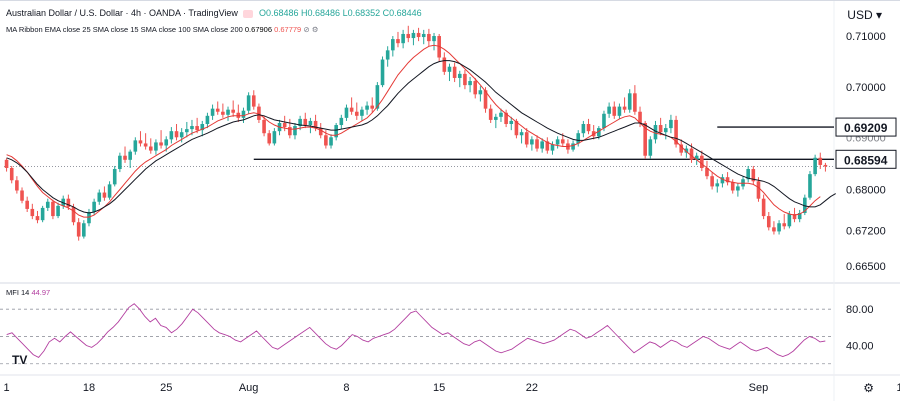 This screenshot has height=401, width=900. I want to click on mfi-legend: MFI 14 44.97, so click(28, 292).